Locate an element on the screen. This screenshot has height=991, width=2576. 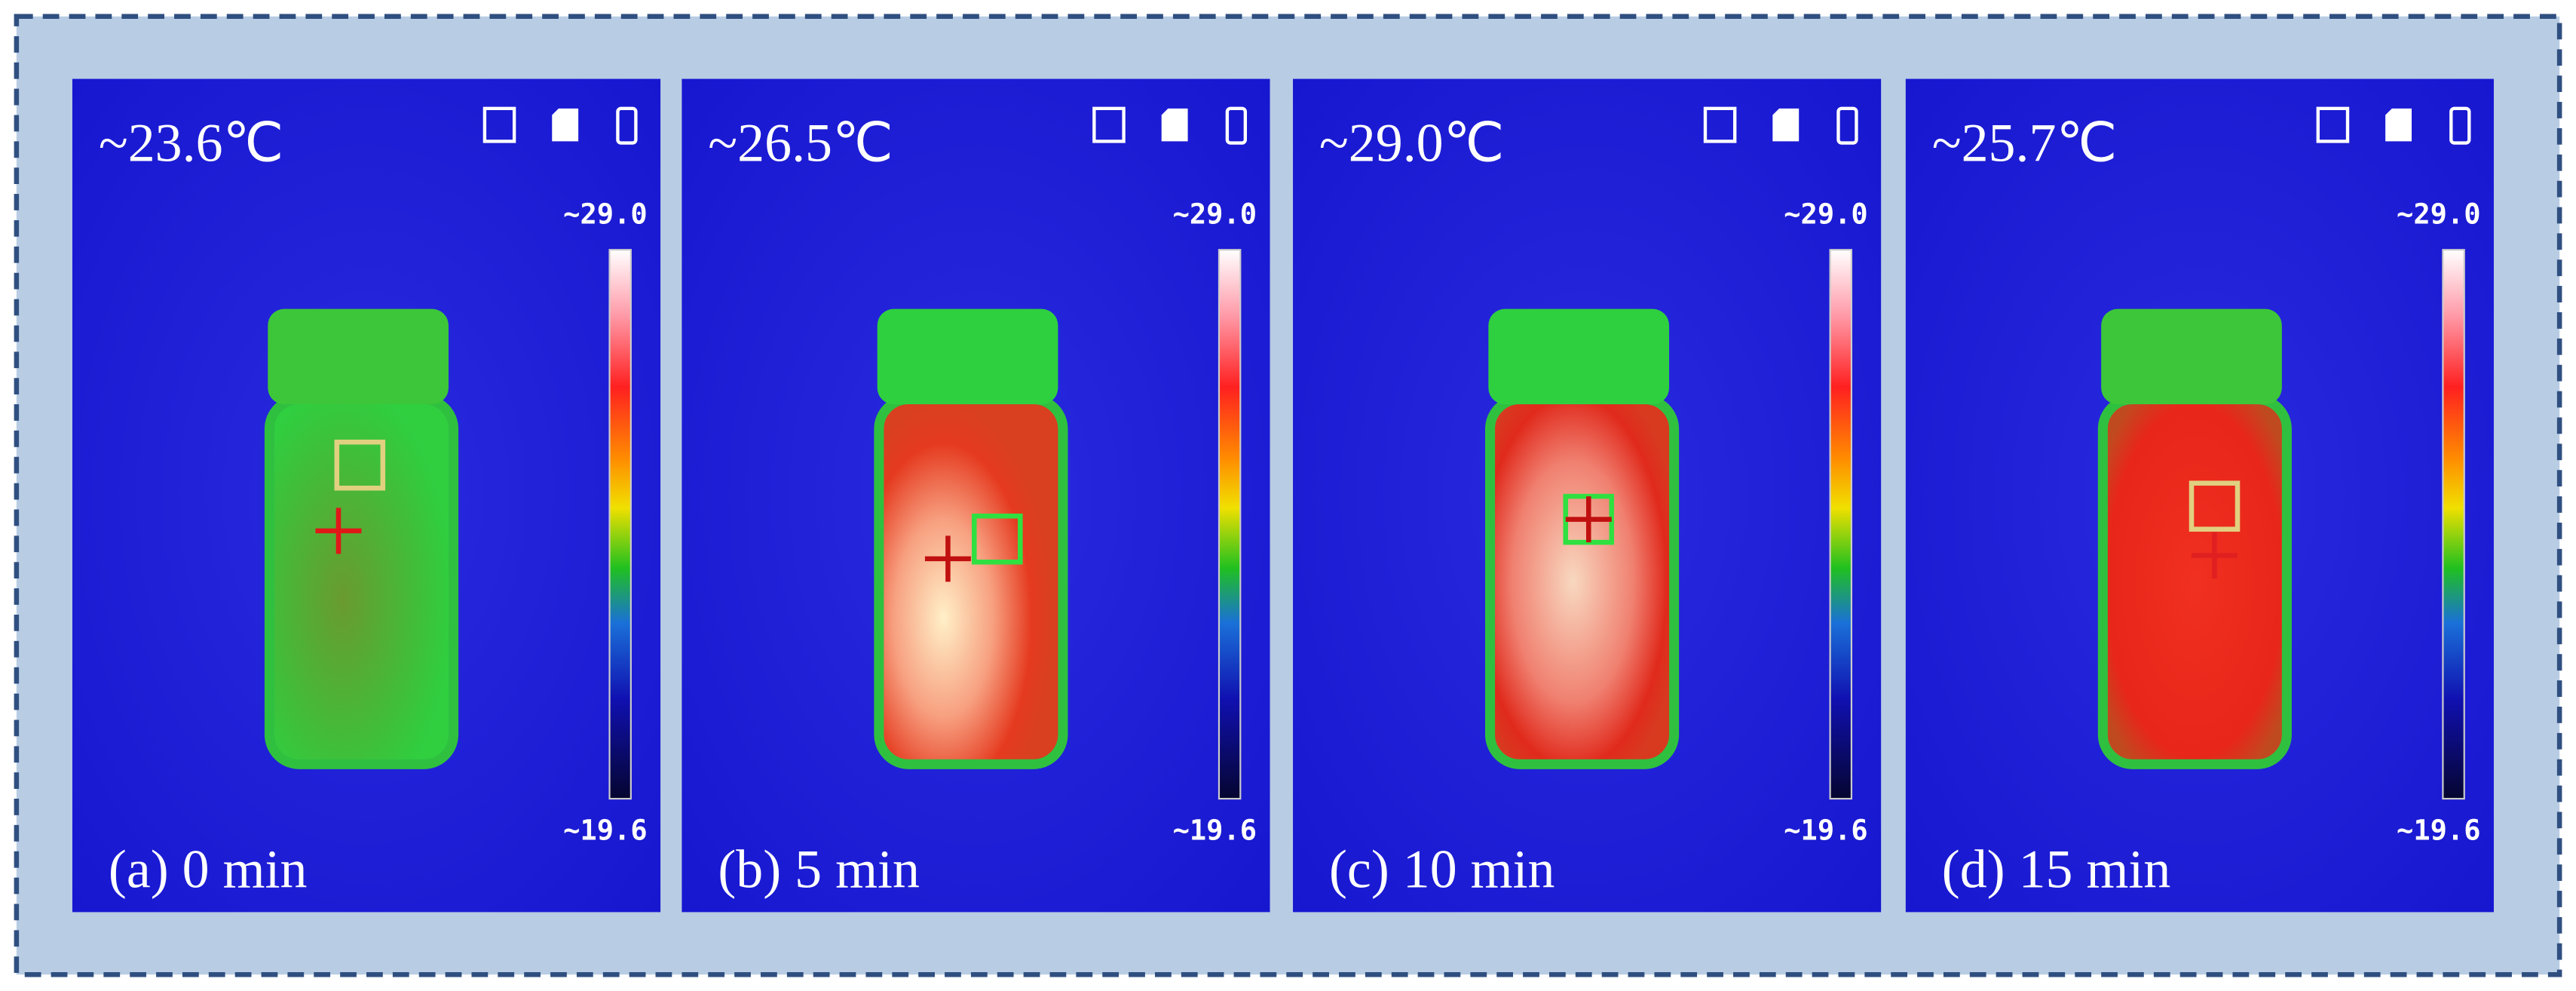
temperature-label: ~29.0℃ is located at coordinates (1412, 143).